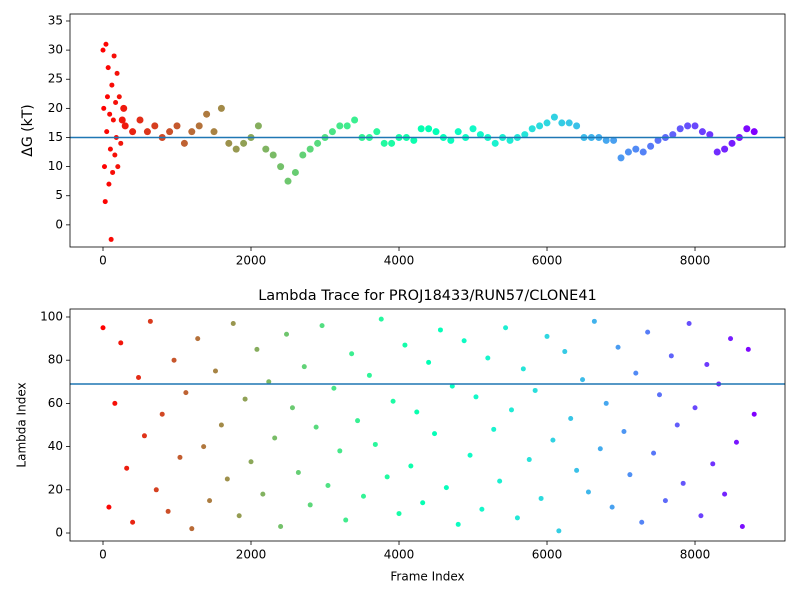  Describe the element at coordinates (427, 577) in the screenshot. I see `x-axis-label: Frame Index` at that location.